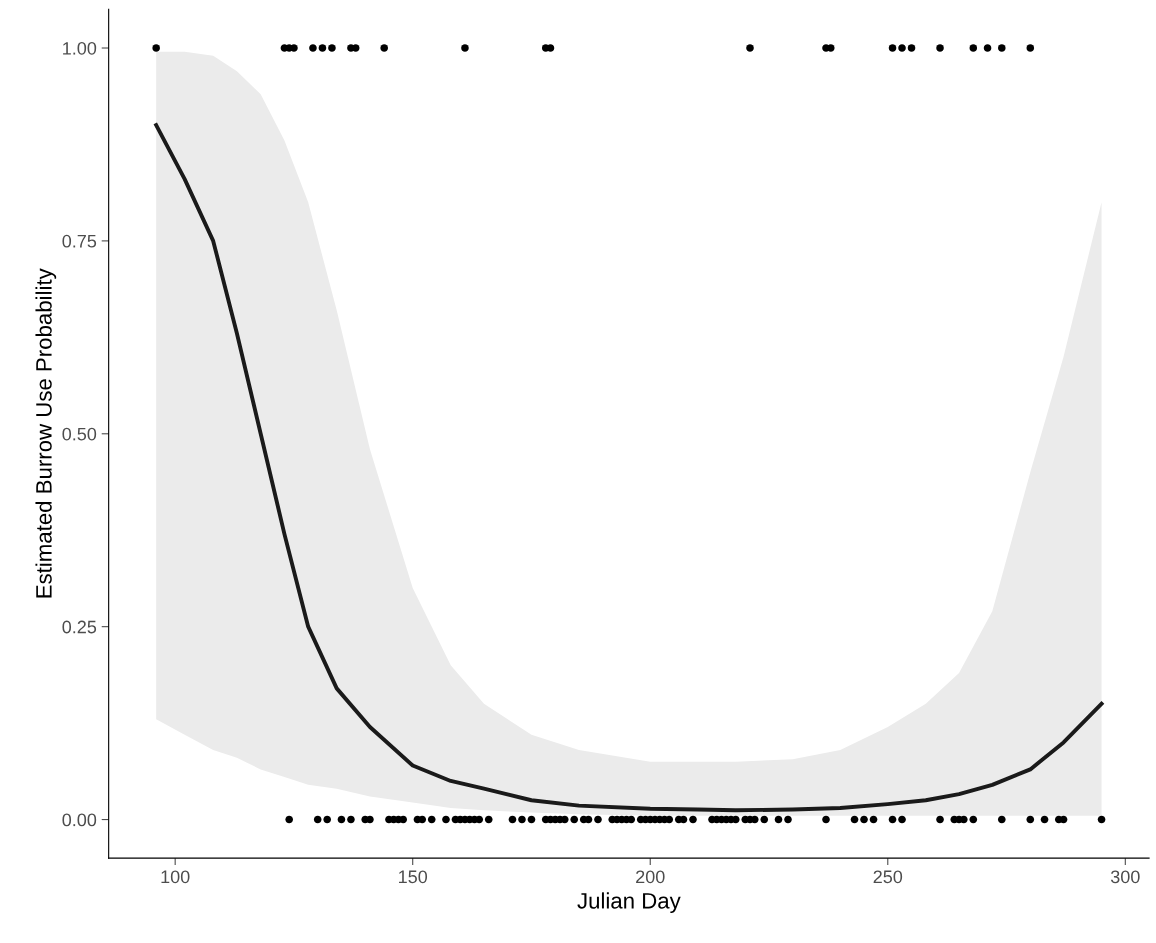 The image size is (1156, 943). Describe the element at coordinates (79, 820) in the screenshot. I see `y-tick-label: 0.00` at that location.